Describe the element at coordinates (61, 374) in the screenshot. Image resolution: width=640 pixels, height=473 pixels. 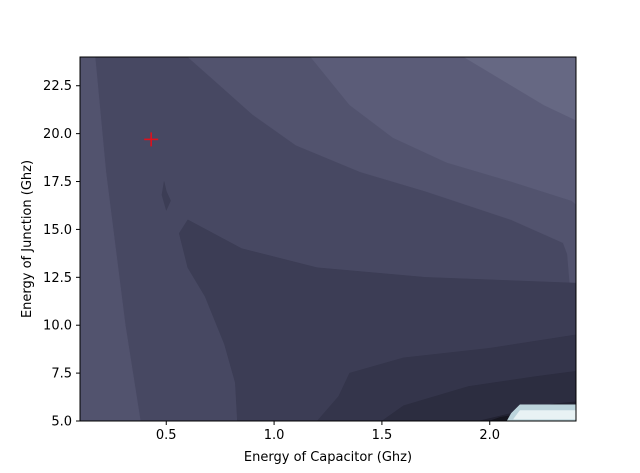
I see `y-tick-label: 7.5` at that location.